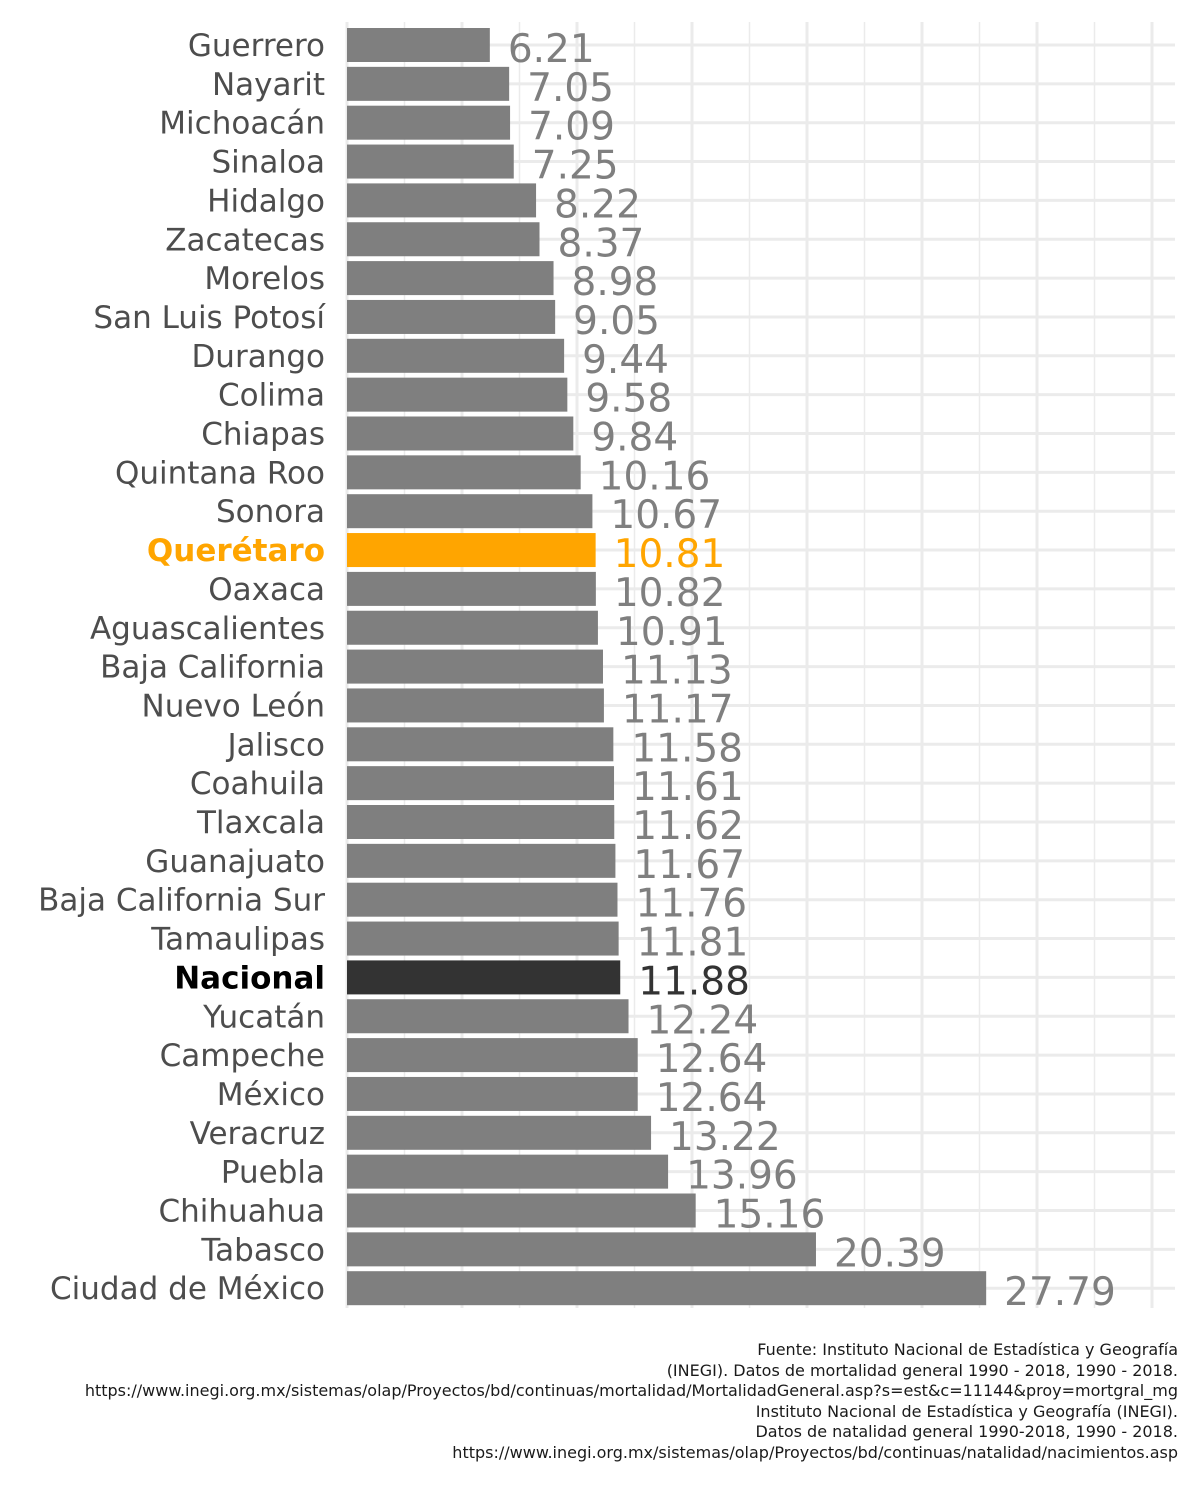 Image resolution: width=1200 pixels, height=1500 pixels. I want to click on category-label: Michoacán, so click(242, 124).